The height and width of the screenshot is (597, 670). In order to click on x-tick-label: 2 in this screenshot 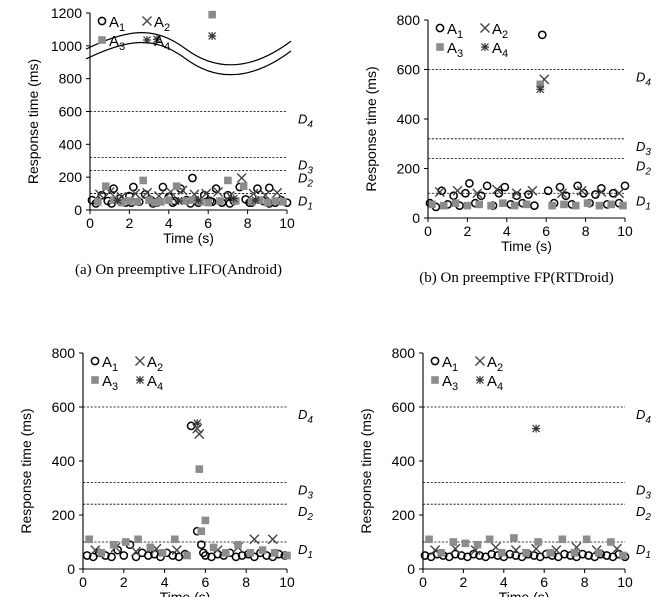, I will do `click(468, 231)`.